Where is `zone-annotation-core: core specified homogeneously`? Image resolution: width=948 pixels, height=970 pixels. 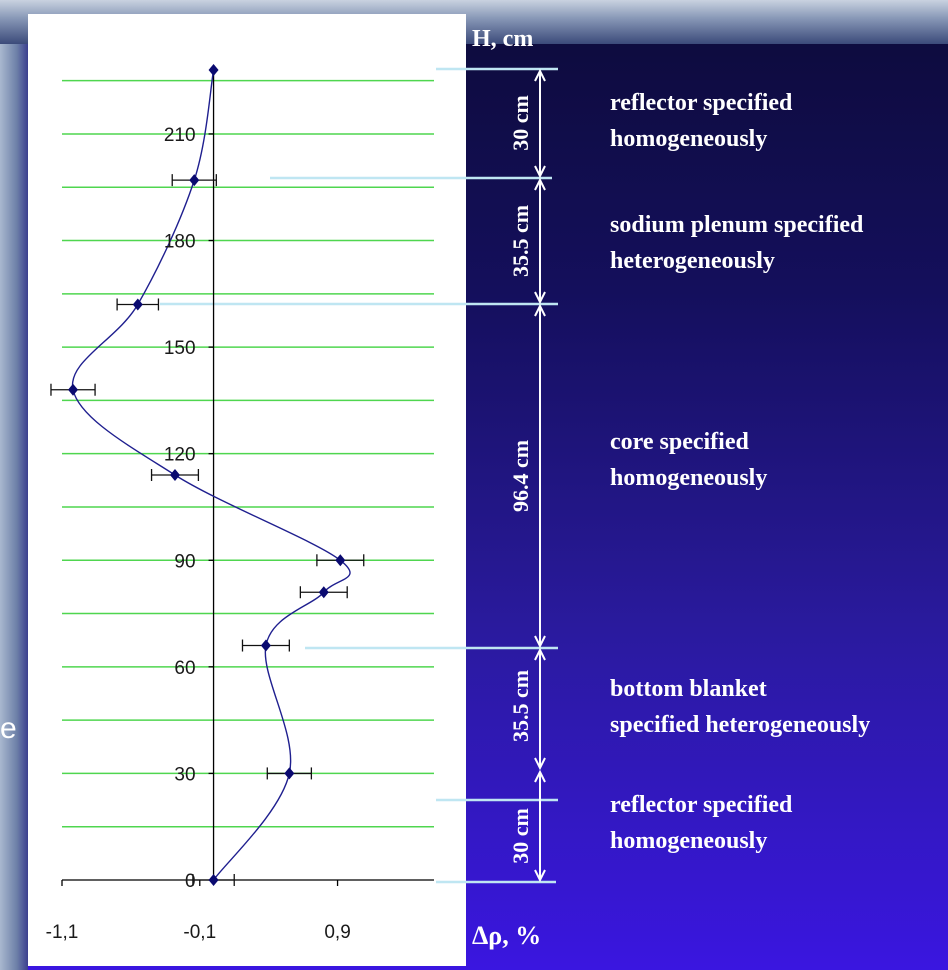 zone-annotation-core: core specified homogeneously is located at coordinates (688, 460).